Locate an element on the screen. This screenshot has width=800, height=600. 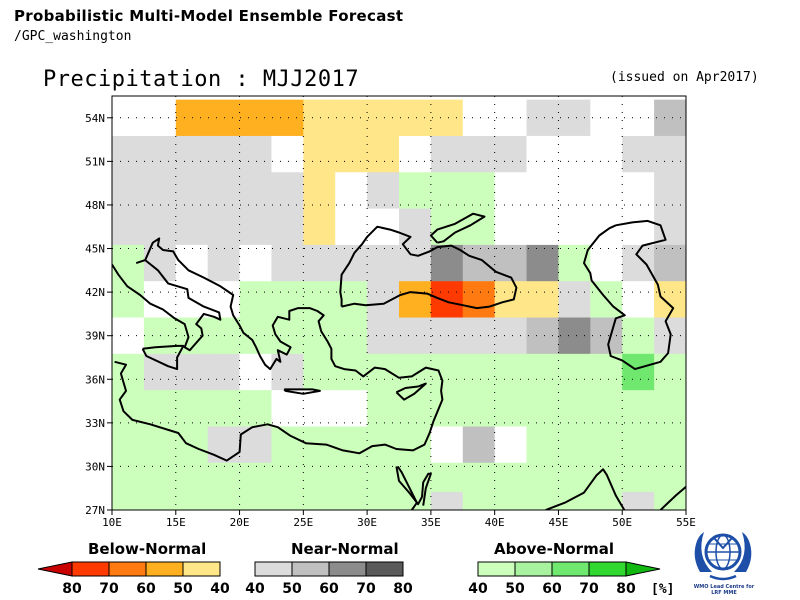
lon-tick-label: 20E is located at coordinates (240, 522).